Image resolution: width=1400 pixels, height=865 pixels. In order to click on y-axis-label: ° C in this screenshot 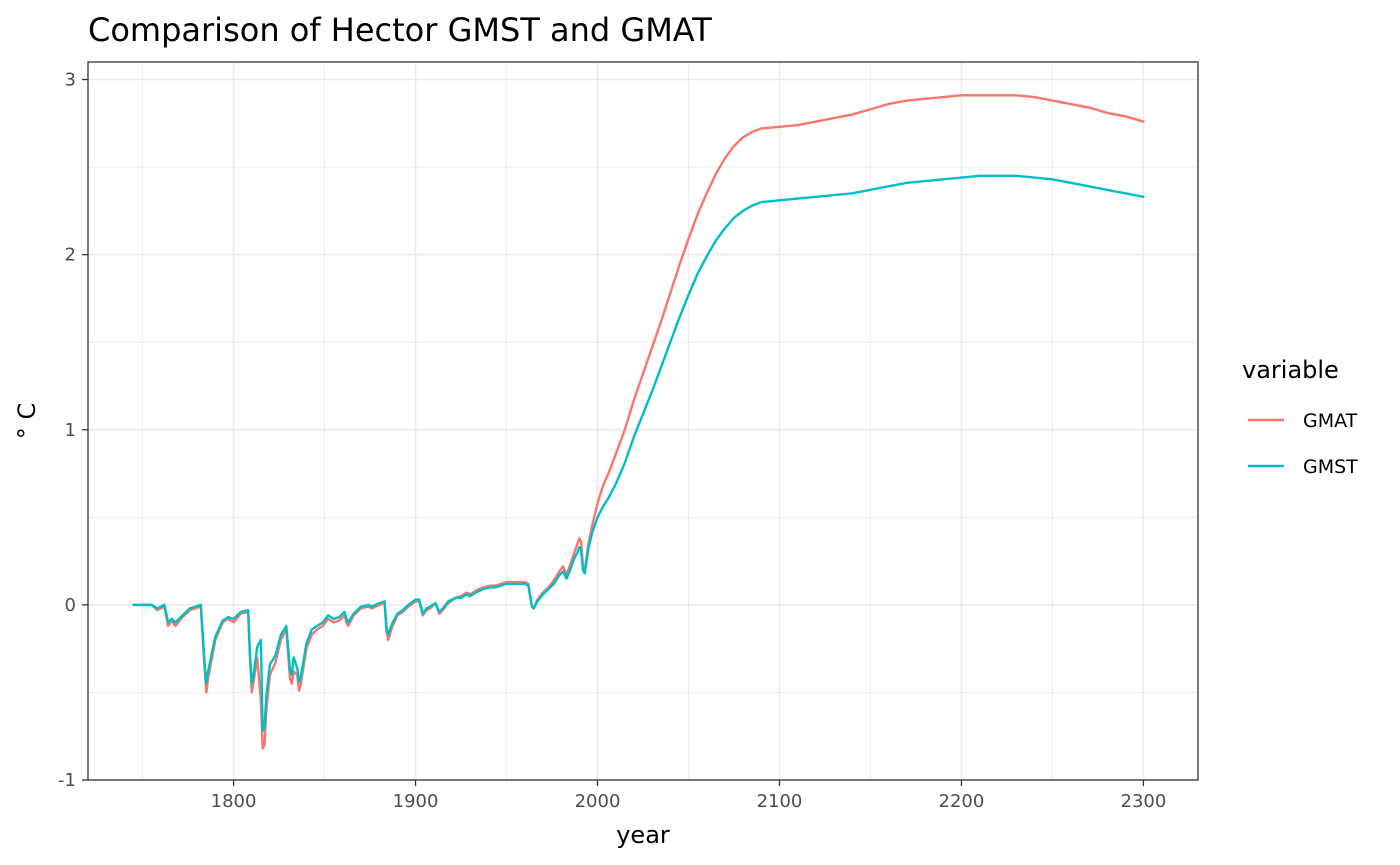, I will do `click(27, 421)`.